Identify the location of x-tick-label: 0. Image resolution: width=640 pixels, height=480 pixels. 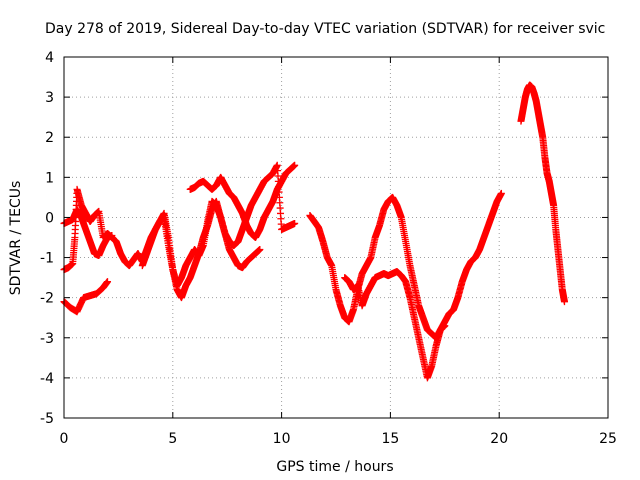
(64, 439).